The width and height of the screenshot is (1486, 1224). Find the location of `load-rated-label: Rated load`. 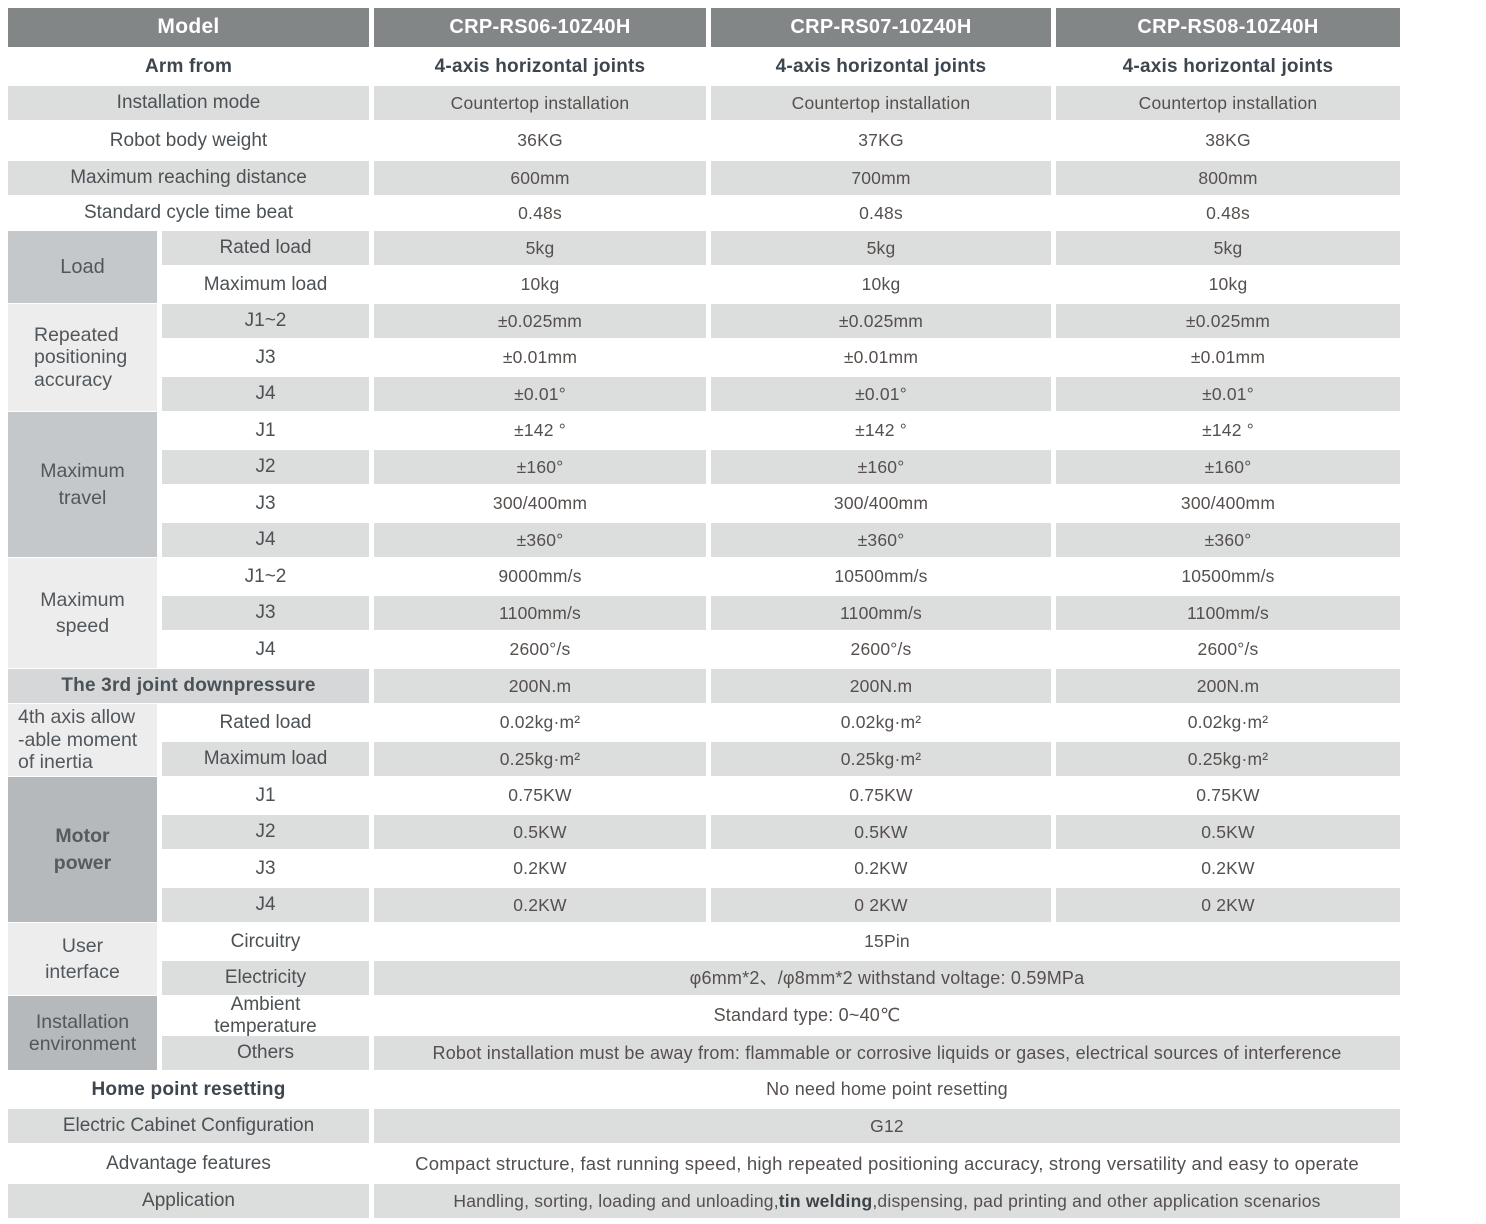

load-rated-label: Rated load is located at coordinates (265, 248).